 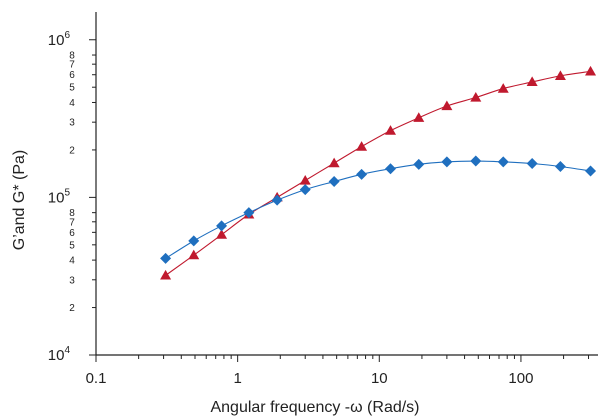 What do you see at coordinates (96, 378) in the screenshot?
I see `x-tick-label: 0.1` at bounding box center [96, 378].